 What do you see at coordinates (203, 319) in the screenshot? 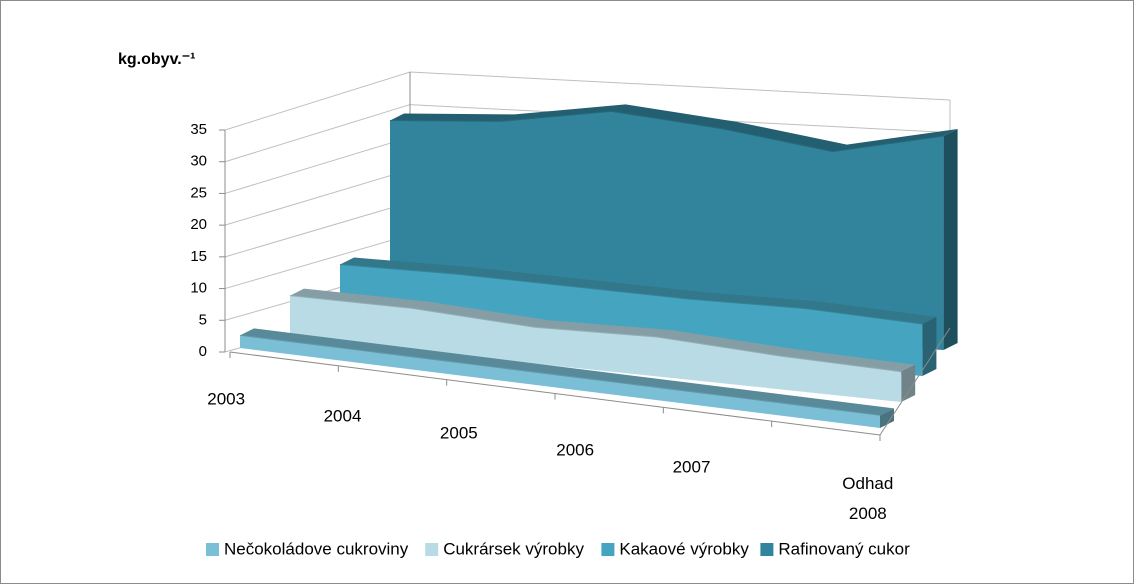
I see `y-tick-label: 5` at bounding box center [203, 319].